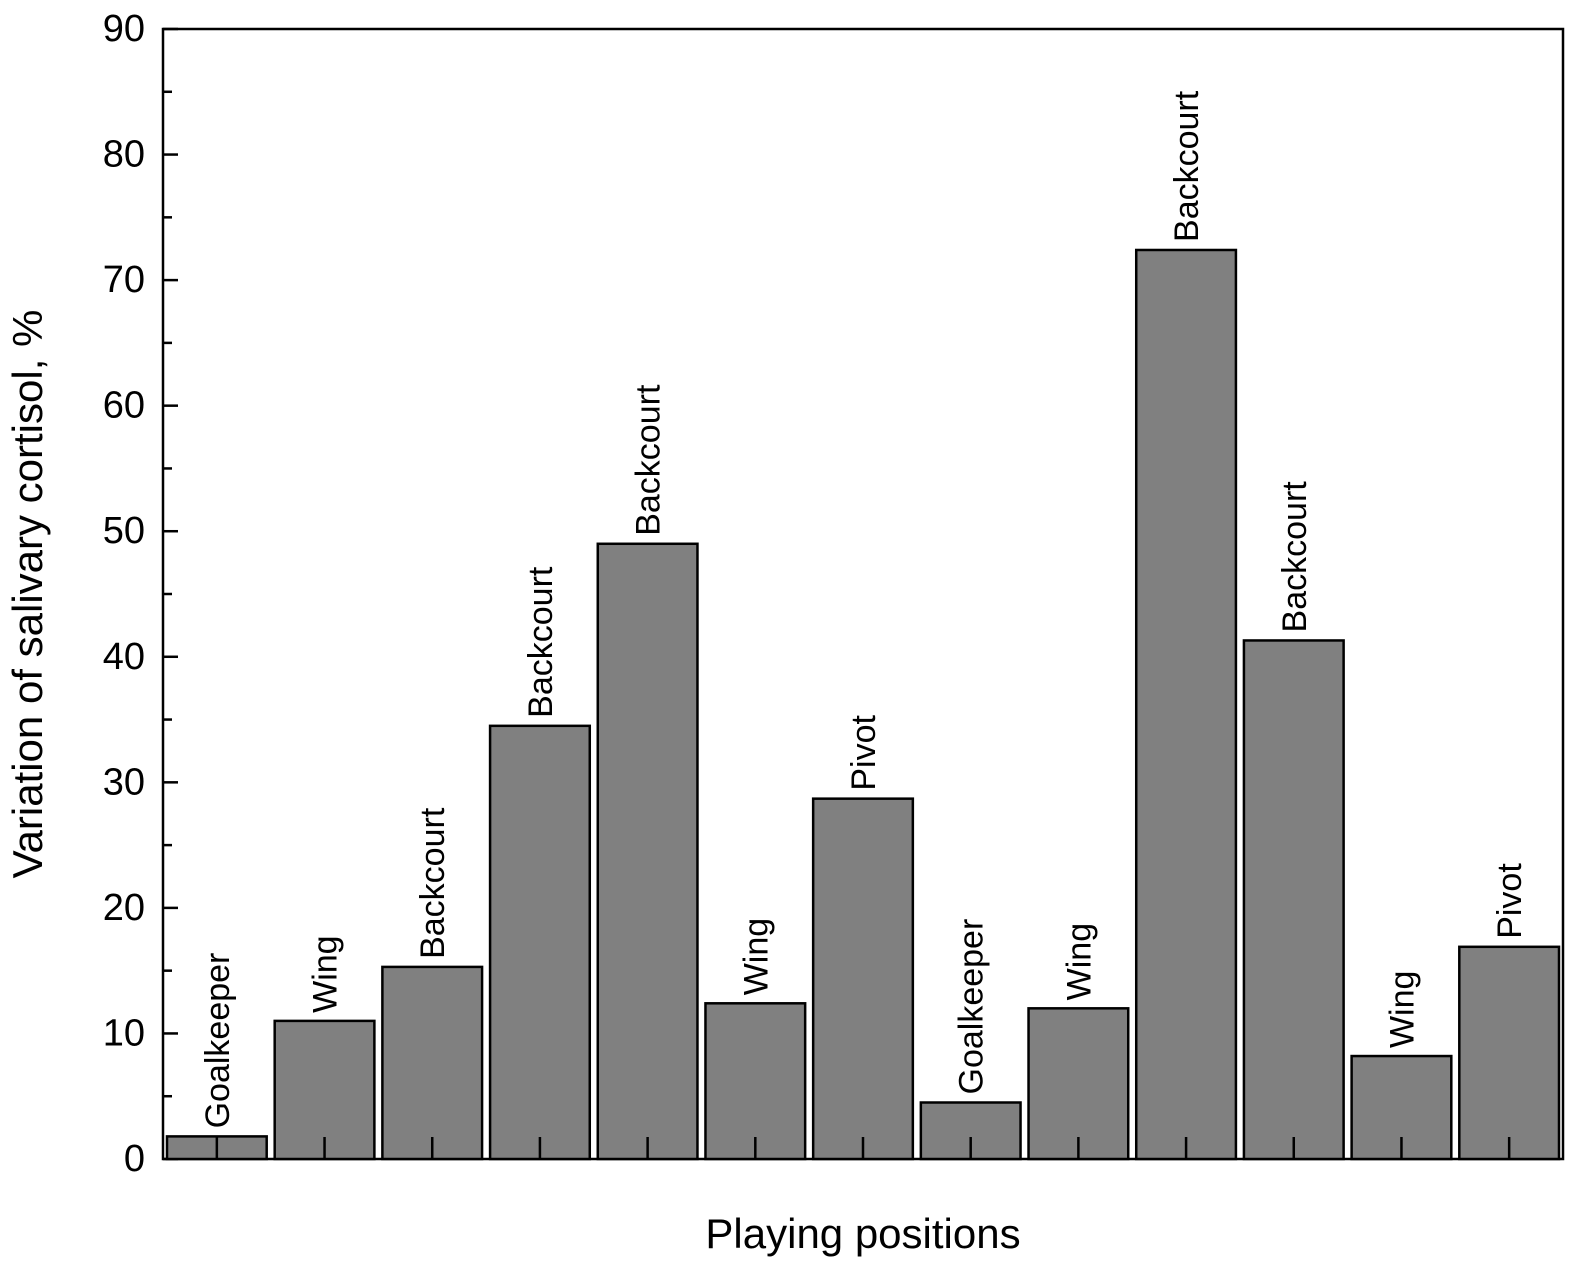  Describe the element at coordinates (124, 406) in the screenshot. I see `y-tick-label: 60` at that location.